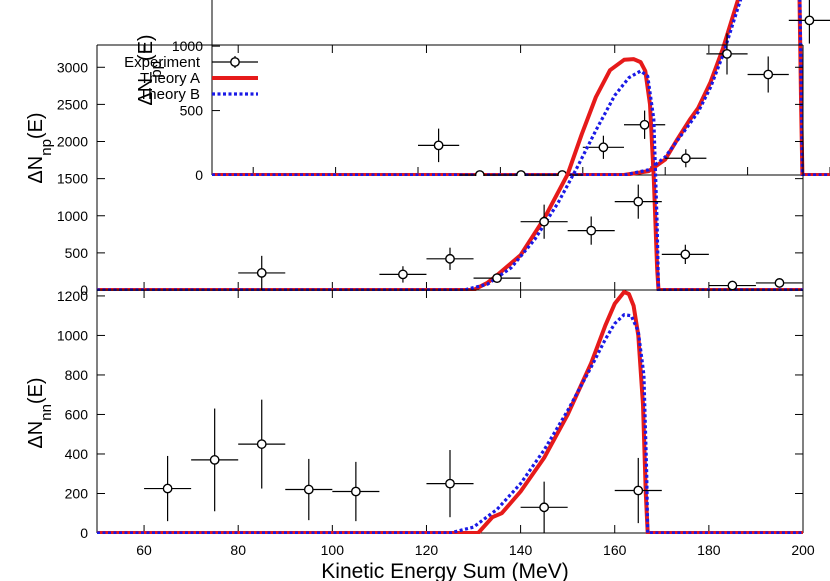 This screenshot has height=581, width=830. I want to click on pp-y-axis-label: ΔNpp(E), so click(150, 69).